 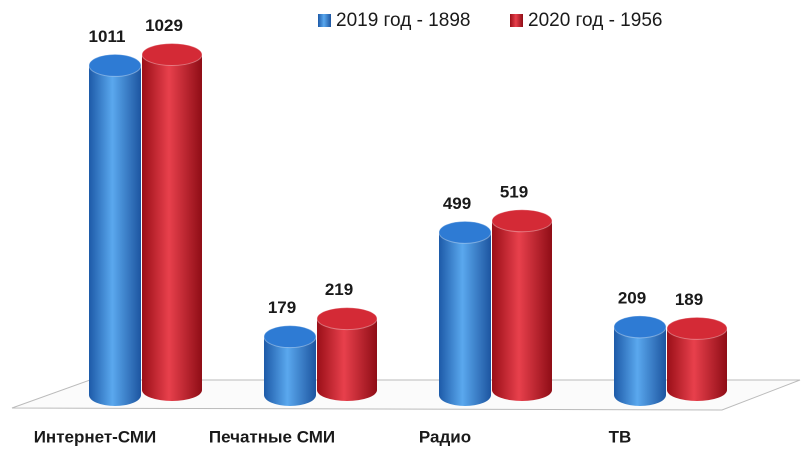 What do you see at coordinates (620, 436) in the screenshot?
I see `x-tick-label: ТВ` at bounding box center [620, 436].